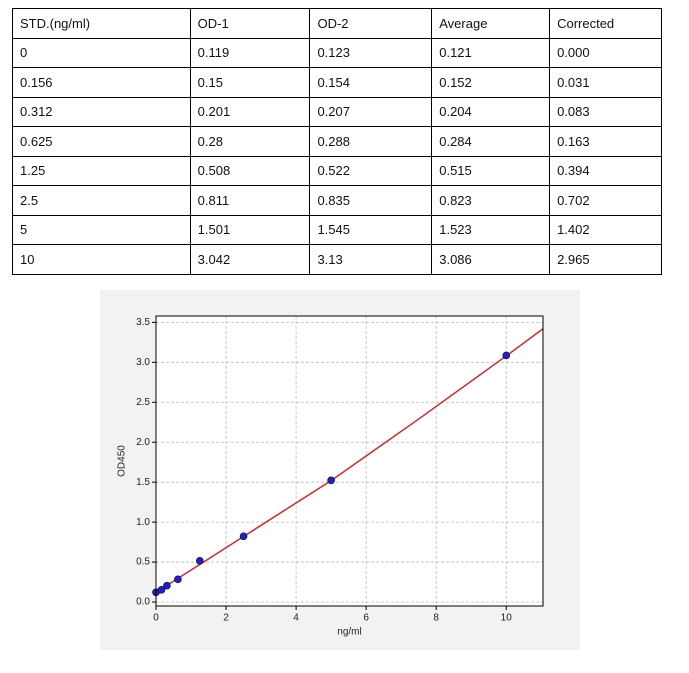  I want to click on table-cell: 0.204, so click(491, 111).